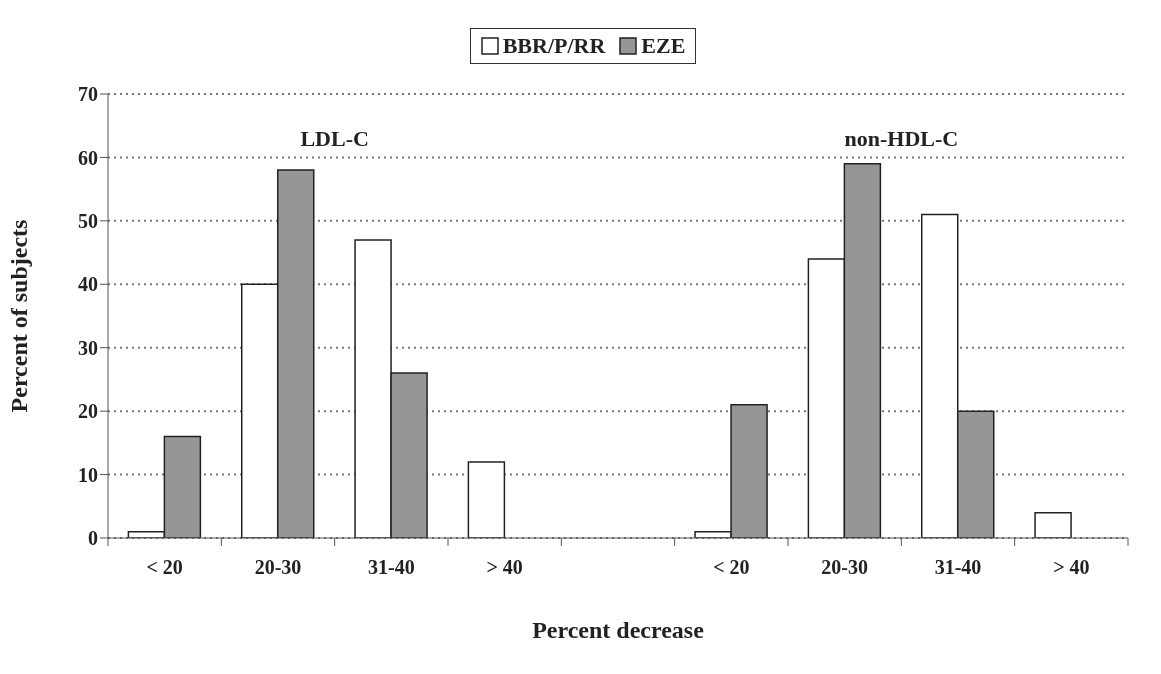  What do you see at coordinates (88, 474) in the screenshot?
I see `y-tick-label: 10` at bounding box center [88, 474].